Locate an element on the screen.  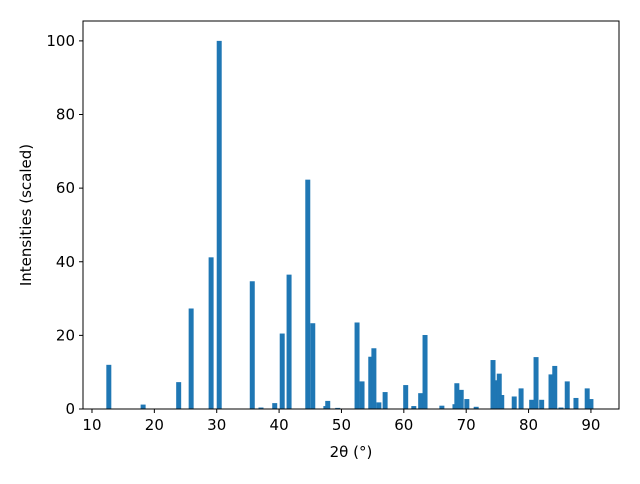
y-tick-label: 0 is located at coordinates (70, 409).